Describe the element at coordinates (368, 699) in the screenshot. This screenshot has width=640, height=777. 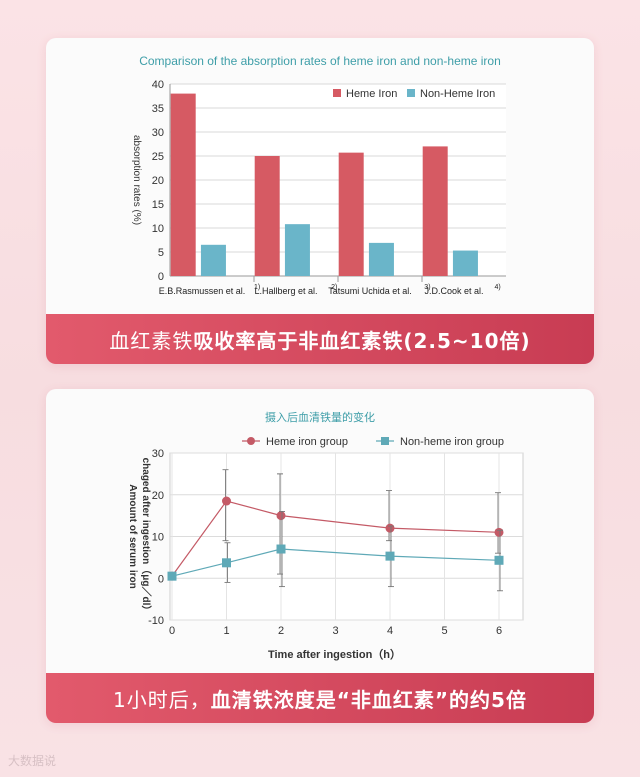
I see `banner-serum-part2: 血清铁浓度是“非血红素”的约5倍` at that location.